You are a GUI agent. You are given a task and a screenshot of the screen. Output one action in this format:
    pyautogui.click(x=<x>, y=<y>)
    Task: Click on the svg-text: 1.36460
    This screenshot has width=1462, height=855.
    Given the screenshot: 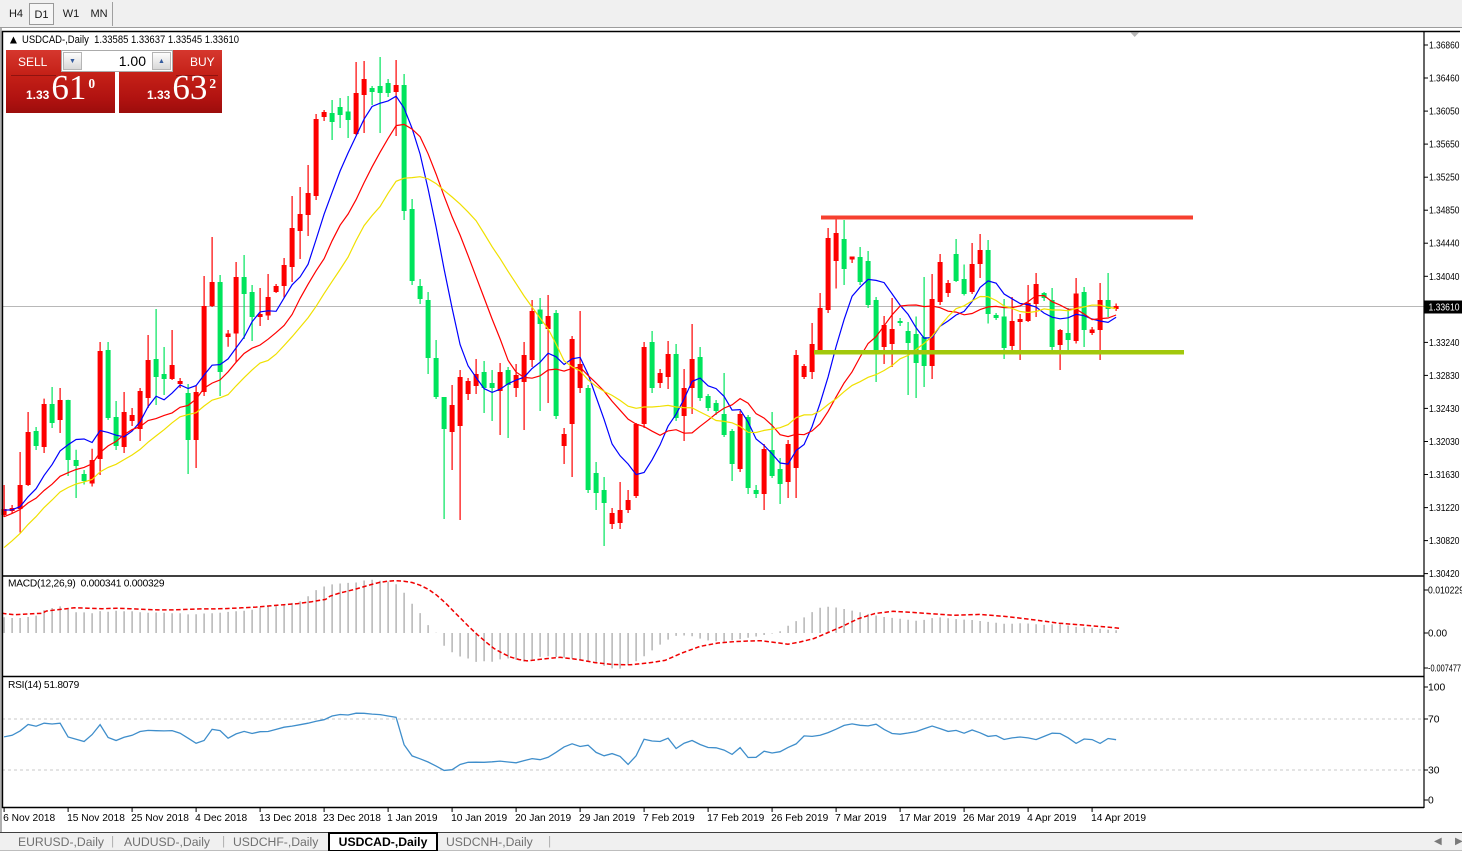 What is the action you would take?
    pyautogui.click(x=1444, y=79)
    